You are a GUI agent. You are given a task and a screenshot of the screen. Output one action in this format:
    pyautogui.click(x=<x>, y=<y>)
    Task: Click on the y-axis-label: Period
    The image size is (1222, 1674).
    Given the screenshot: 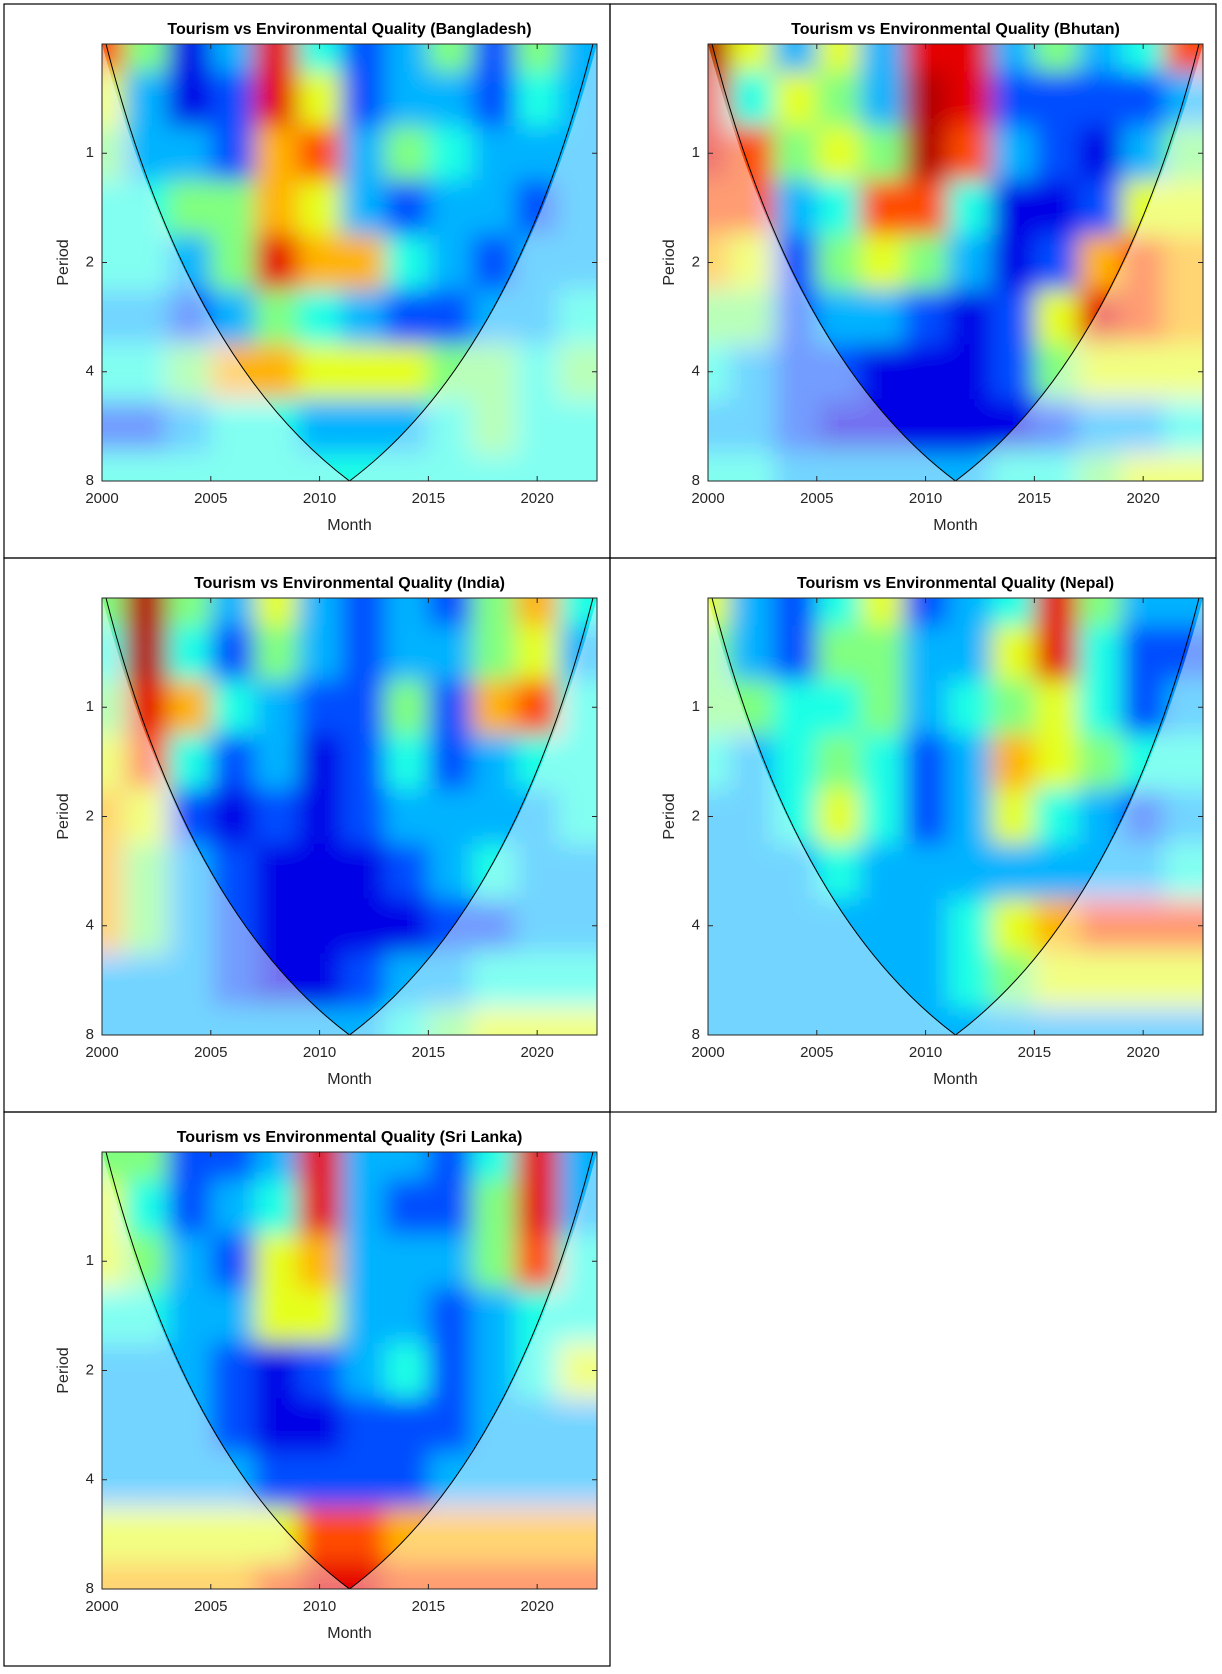 What is the action you would take?
    pyautogui.click(x=63, y=1370)
    